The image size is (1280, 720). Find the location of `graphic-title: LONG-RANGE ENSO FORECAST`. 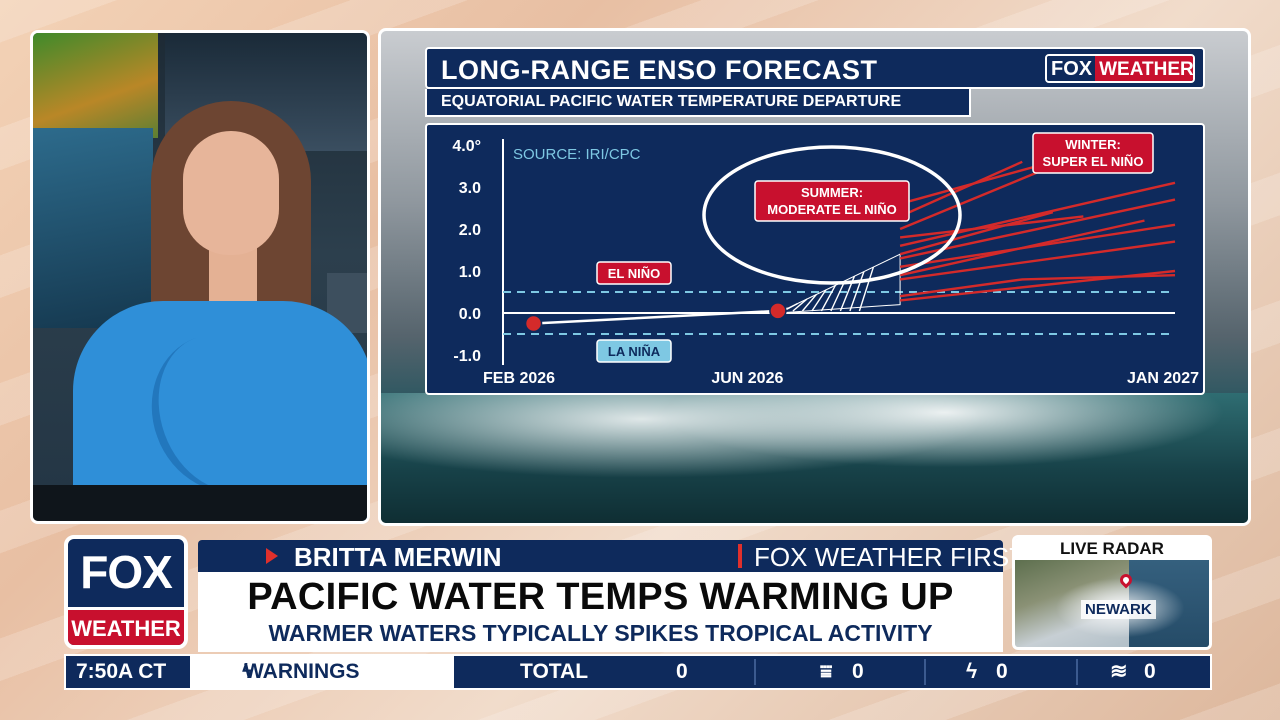

graphic-title: LONG-RANGE ENSO FORECAST is located at coordinates (659, 70).